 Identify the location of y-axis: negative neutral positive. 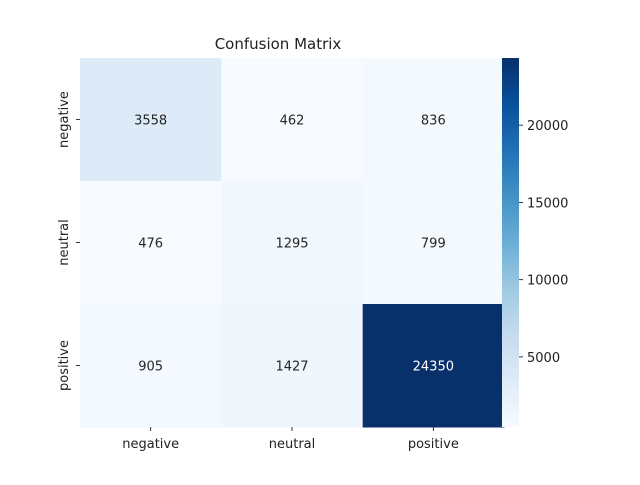
(68, 241).